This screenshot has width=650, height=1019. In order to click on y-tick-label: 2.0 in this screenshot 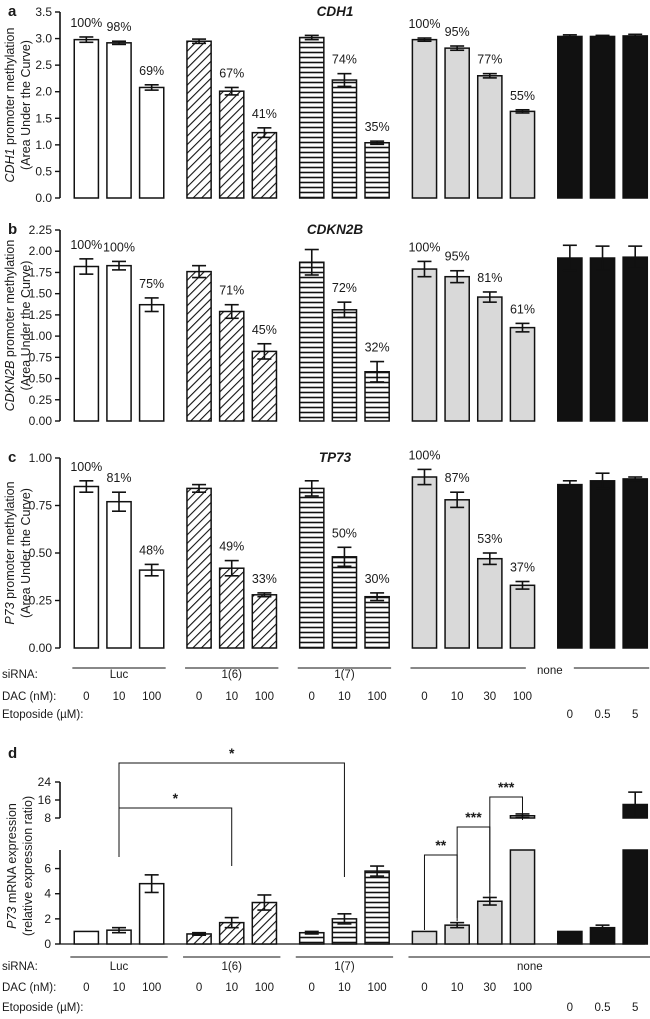, I will do `click(43, 92)`.